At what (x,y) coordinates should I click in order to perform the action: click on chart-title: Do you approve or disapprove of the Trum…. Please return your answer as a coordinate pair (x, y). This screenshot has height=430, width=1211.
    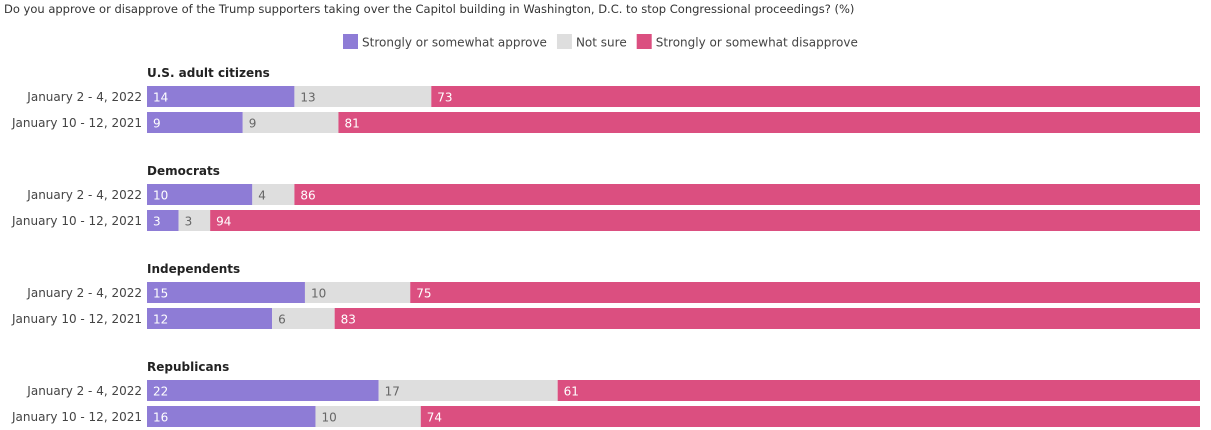
    Looking at the image, I should click on (429, 9).